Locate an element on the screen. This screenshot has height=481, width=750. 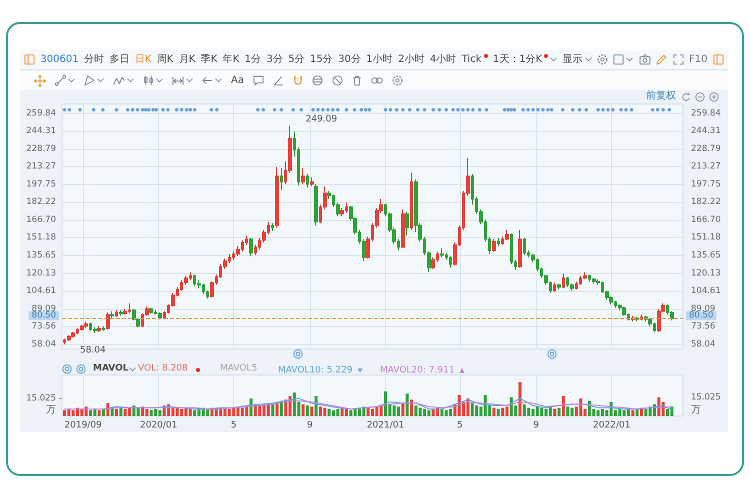
text: 1天：1分K is located at coordinates (517, 59).